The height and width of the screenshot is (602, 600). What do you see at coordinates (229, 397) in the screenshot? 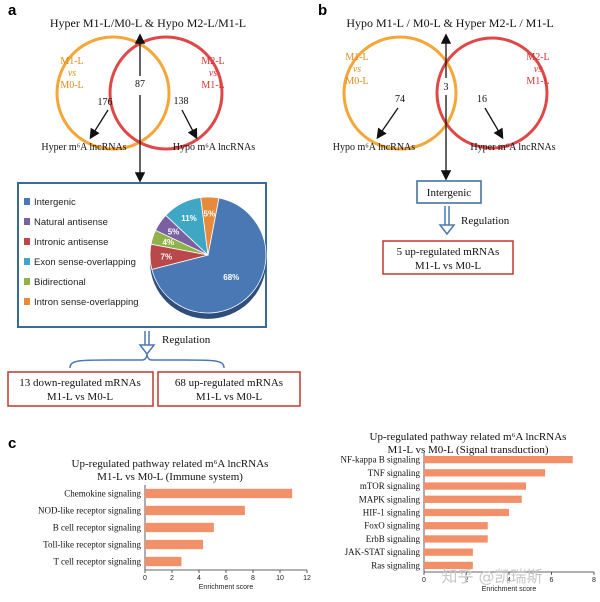
I see `panel-a-box-right-line2: M1-L vs M0-L` at bounding box center [229, 397].